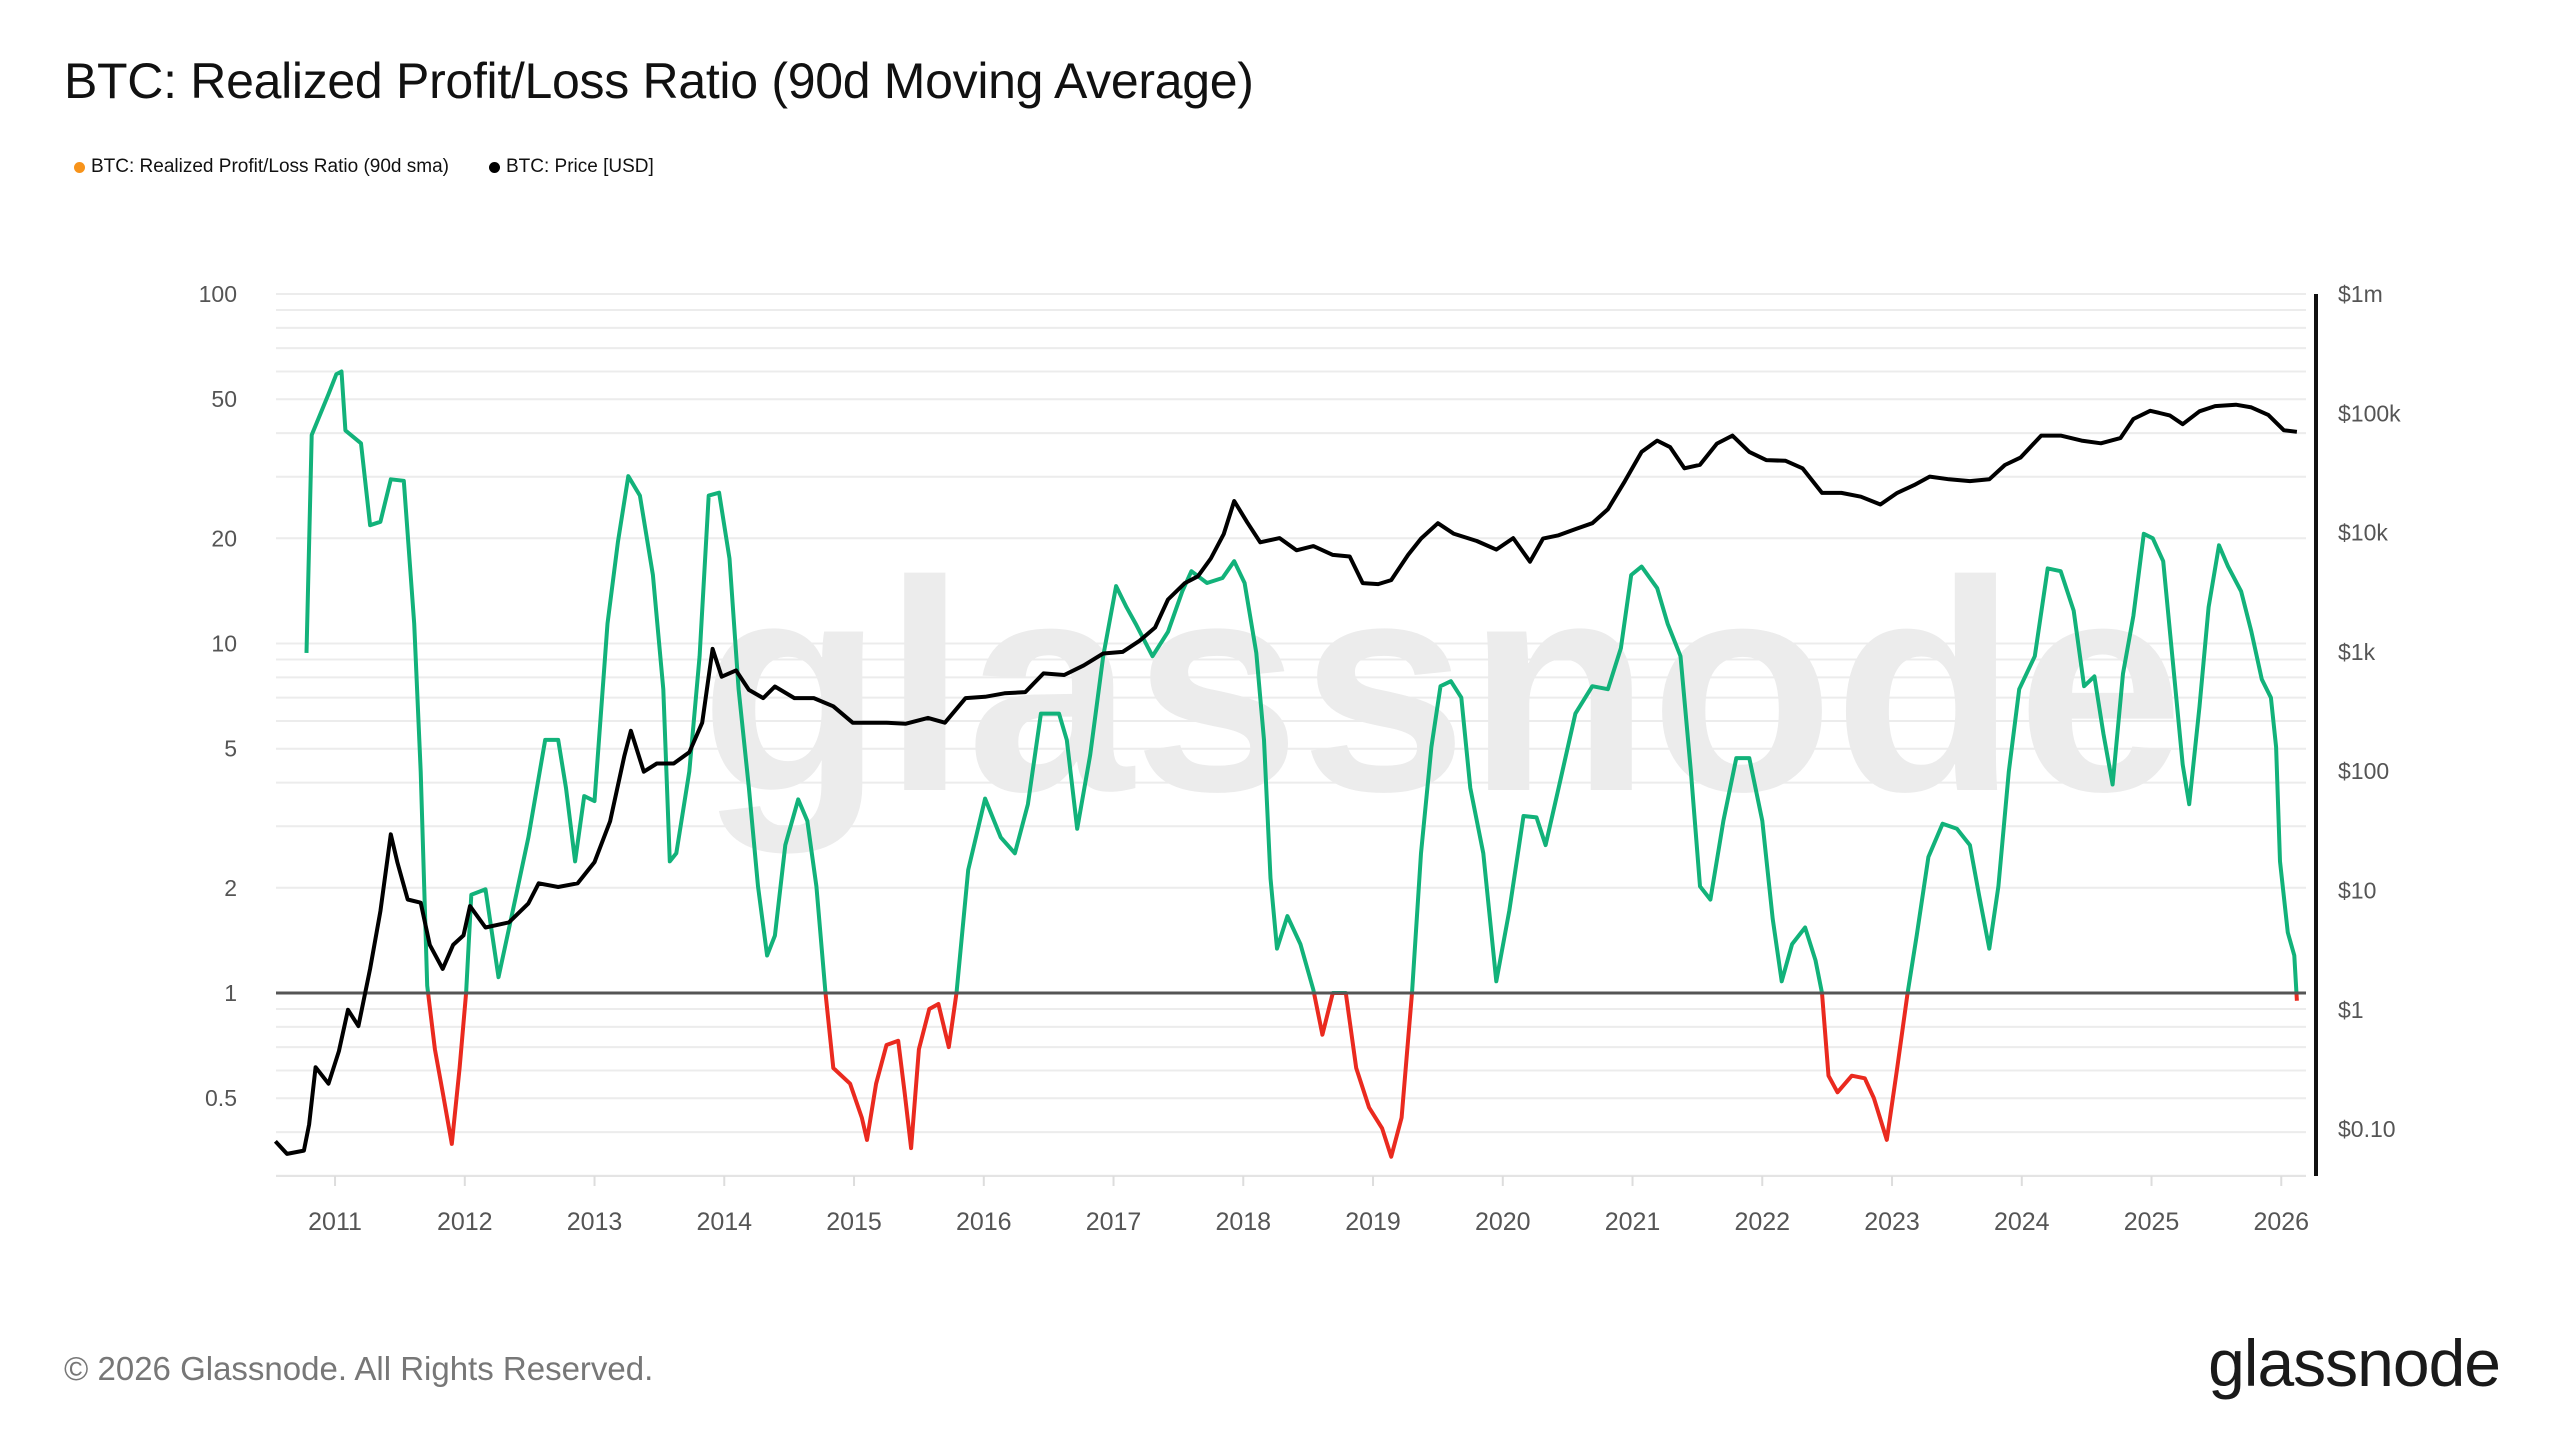  What do you see at coordinates (724, 1222) in the screenshot?
I see `x-tick-label: 2014` at bounding box center [724, 1222].